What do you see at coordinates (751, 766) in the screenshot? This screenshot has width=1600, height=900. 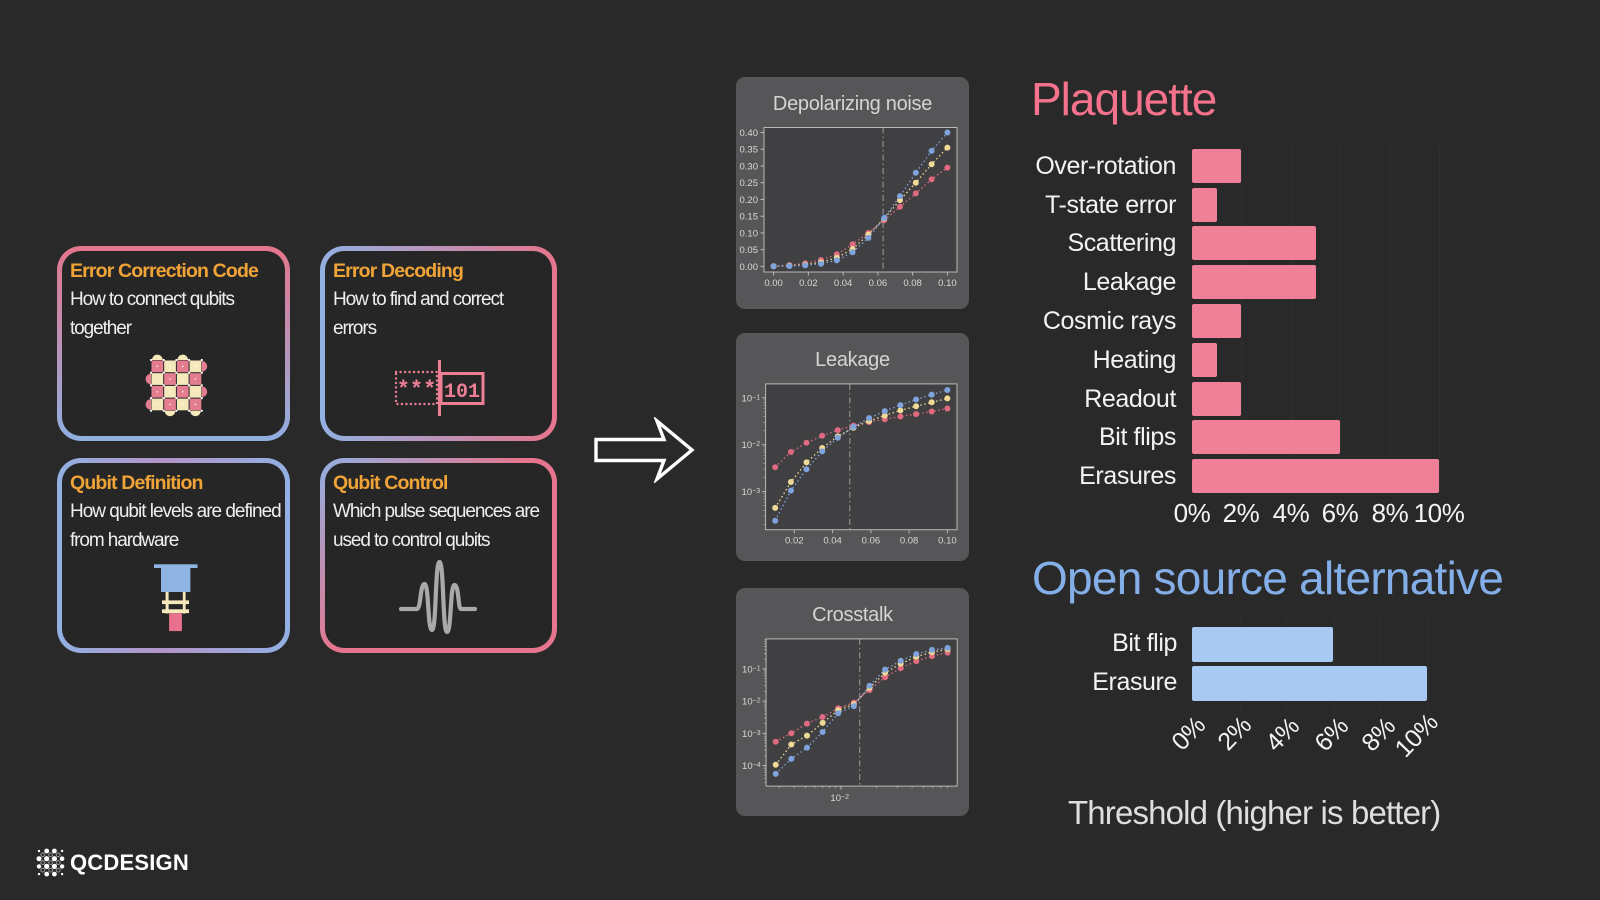 I see `svg-text: 10⁻⁴` at bounding box center [751, 766].